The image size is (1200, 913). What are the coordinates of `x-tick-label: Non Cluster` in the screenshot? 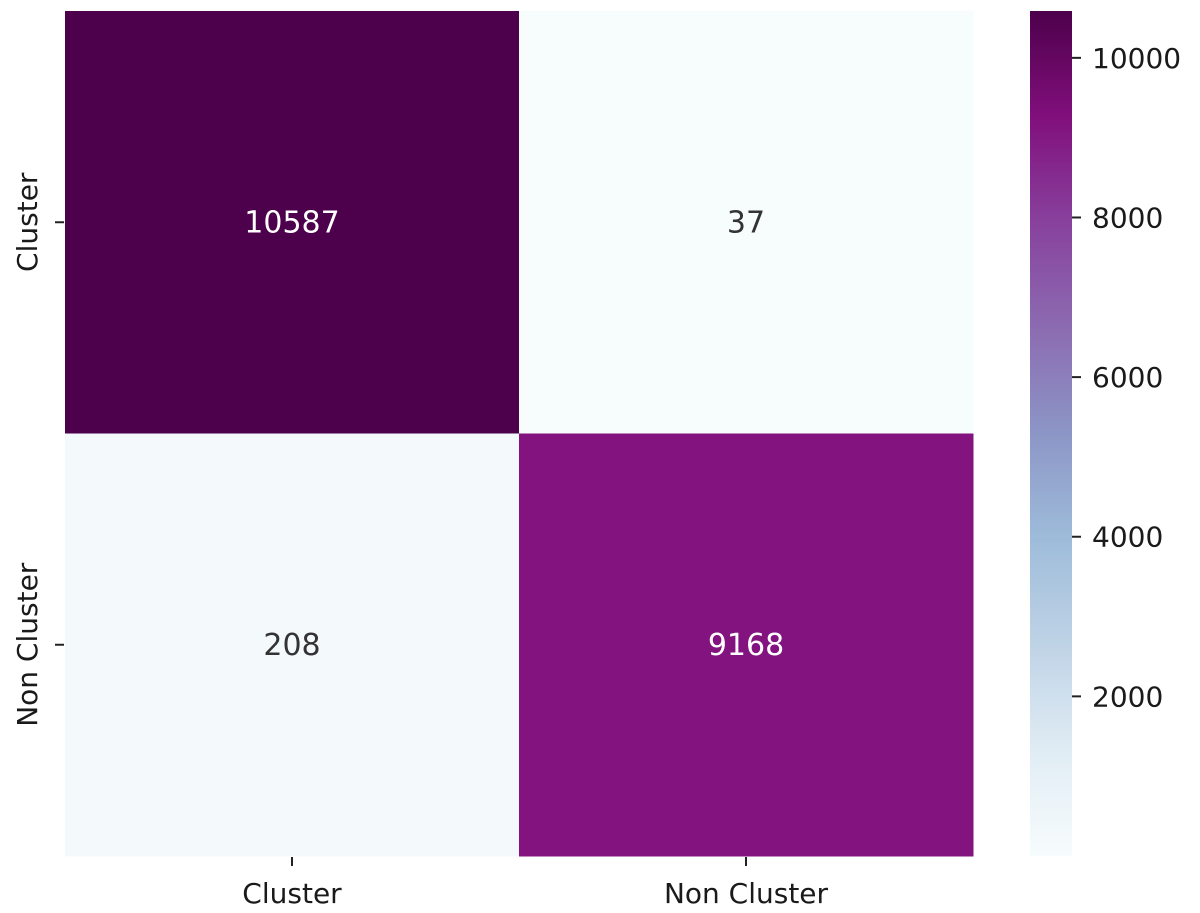 It's located at (746, 893).